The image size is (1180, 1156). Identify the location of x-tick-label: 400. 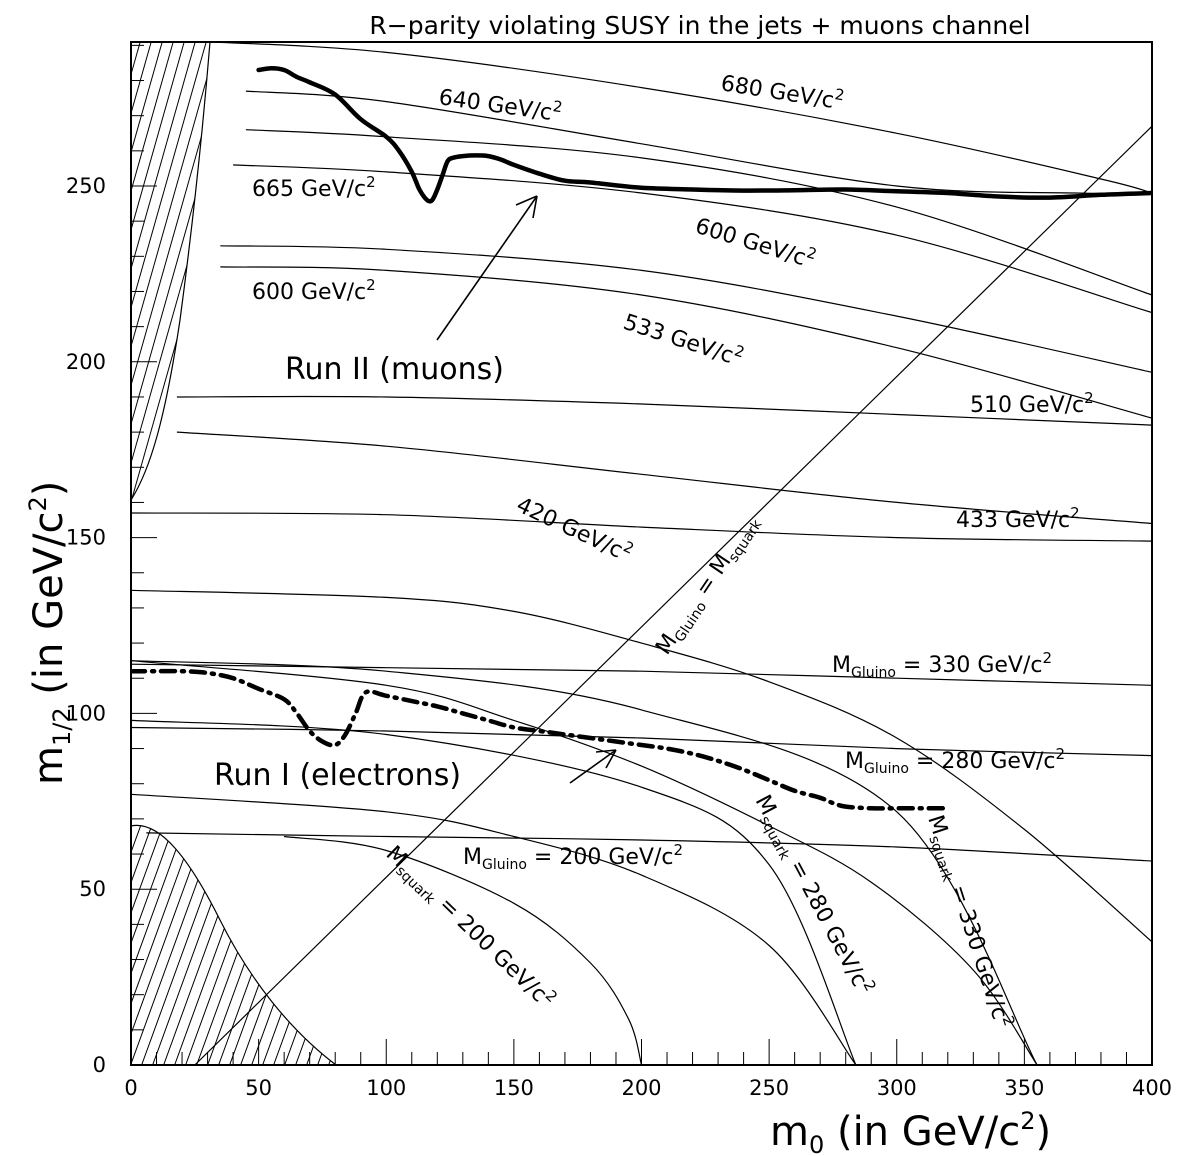
(1152, 1088).